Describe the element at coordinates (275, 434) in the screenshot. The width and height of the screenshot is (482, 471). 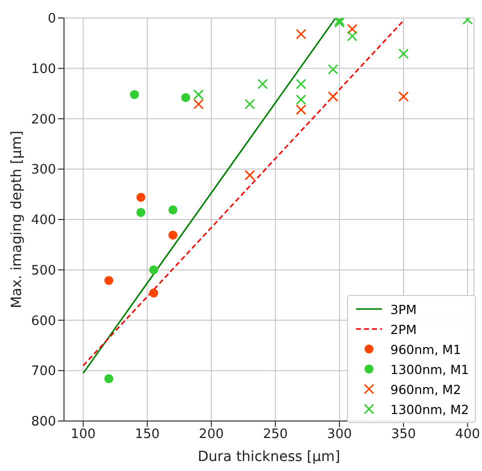
I see `x-tick-label: 250` at that location.